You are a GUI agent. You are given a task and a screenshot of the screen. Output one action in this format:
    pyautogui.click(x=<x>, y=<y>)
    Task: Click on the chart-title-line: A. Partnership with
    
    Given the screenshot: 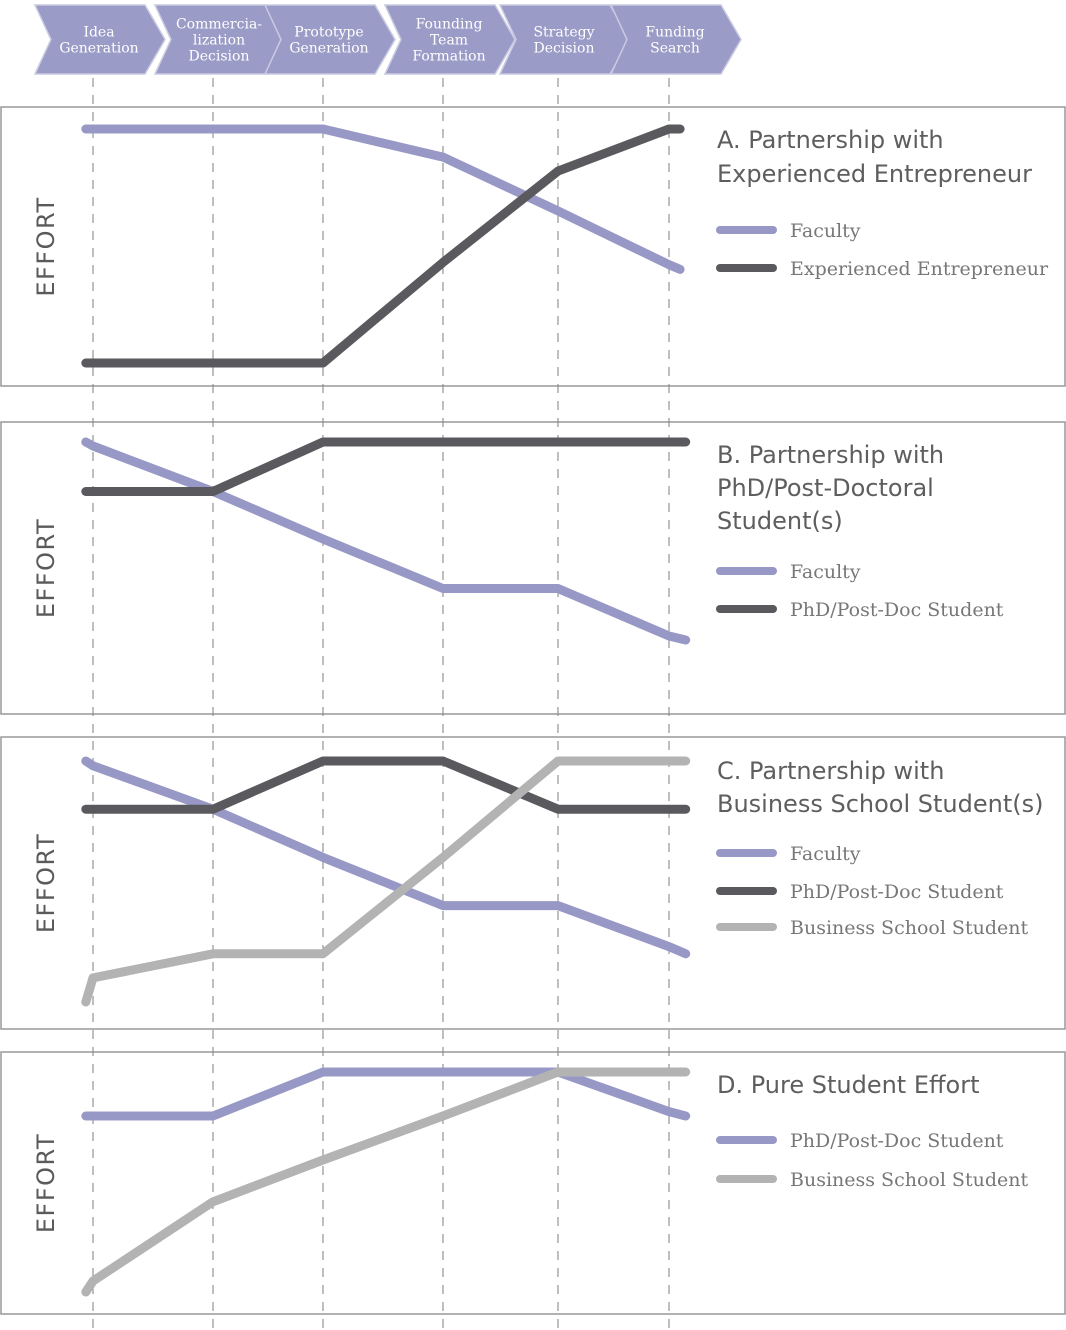 What is the action you would take?
    pyautogui.click(x=830, y=140)
    